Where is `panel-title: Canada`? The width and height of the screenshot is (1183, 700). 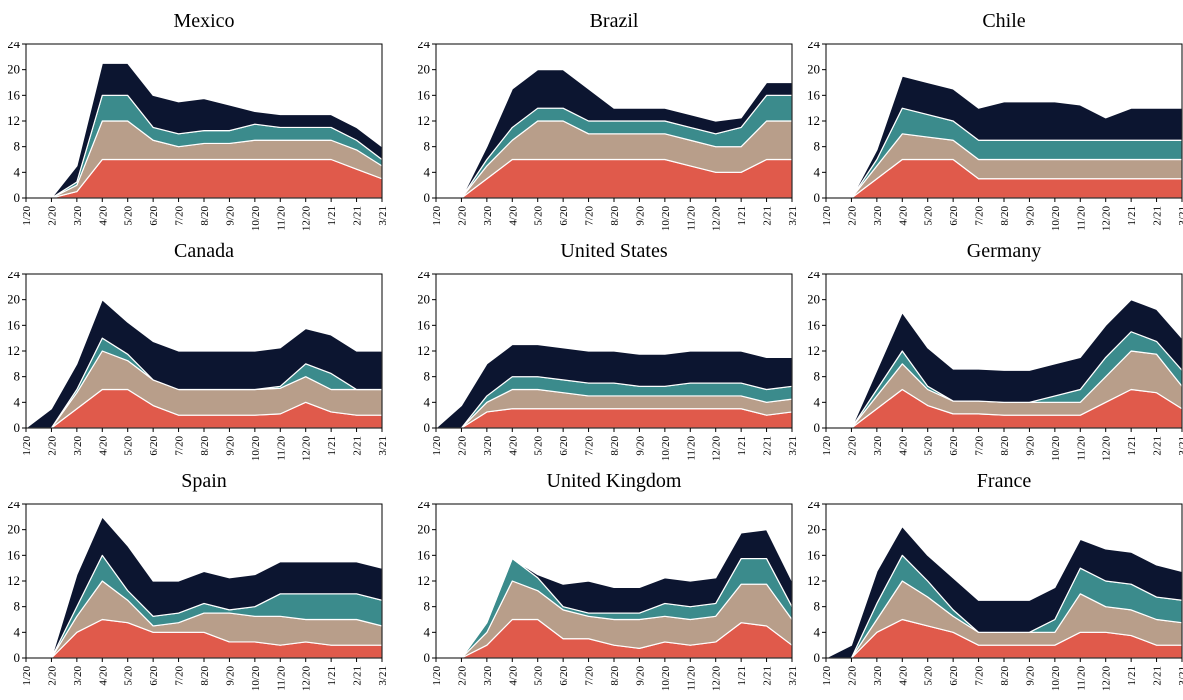 panel-title: Canada is located at coordinates (204, 251).